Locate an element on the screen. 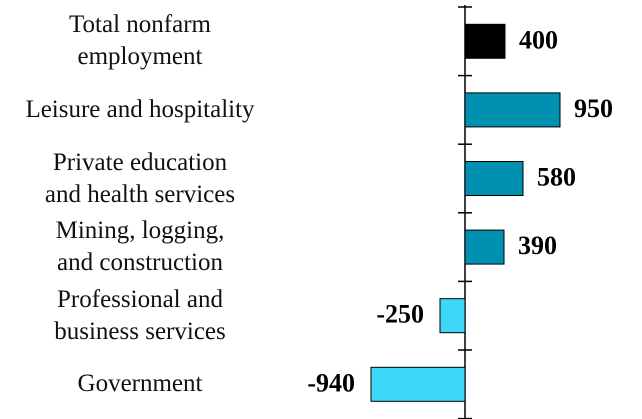  category-label: Leisure and hospitality is located at coordinates (140, 109).